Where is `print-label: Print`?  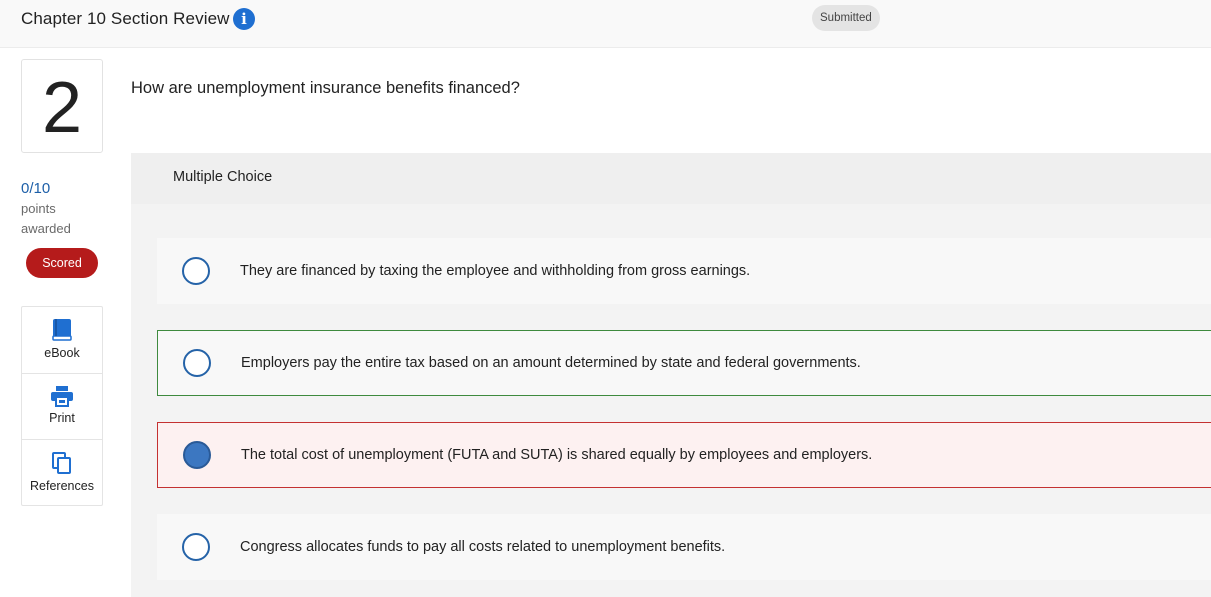 print-label: Print is located at coordinates (62, 418).